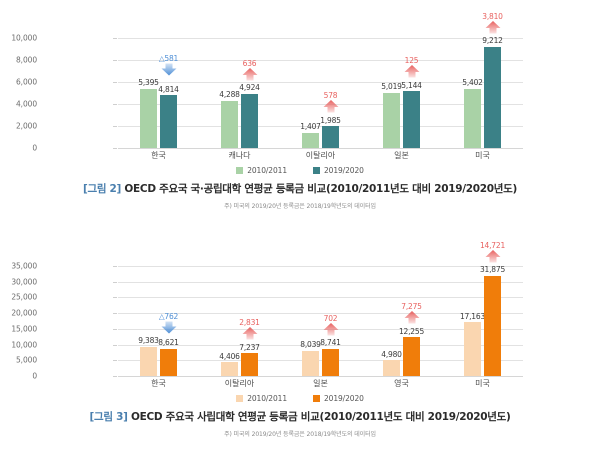  I want to click on bar-pair: 5,019 5,144, so click(401, 93).